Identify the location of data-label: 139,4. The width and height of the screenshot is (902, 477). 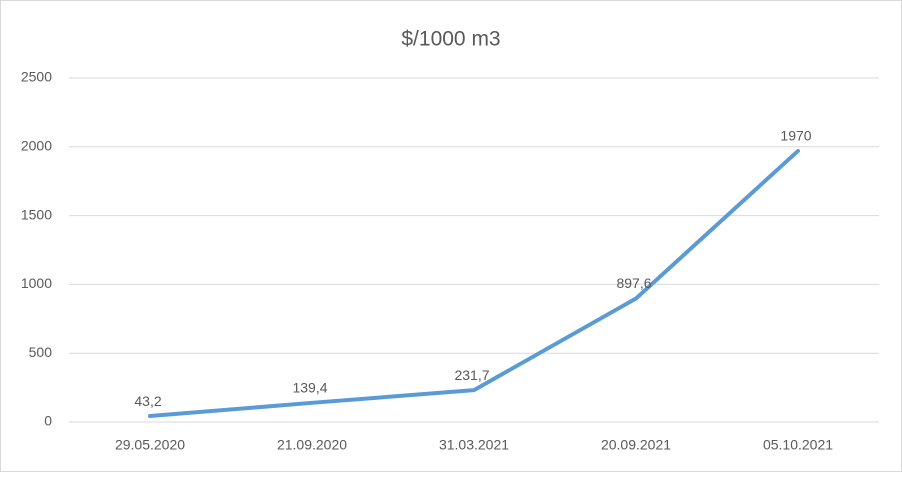
(309, 388).